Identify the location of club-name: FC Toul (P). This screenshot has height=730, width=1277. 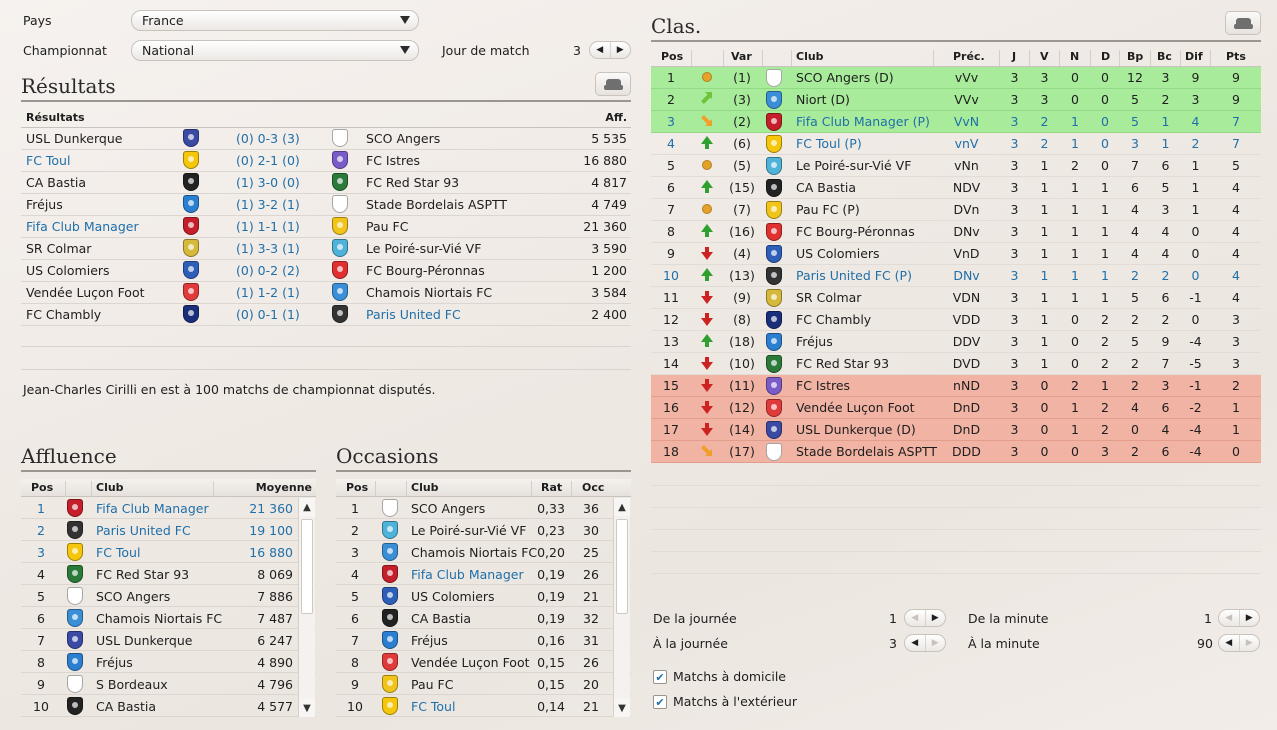
(829, 143).